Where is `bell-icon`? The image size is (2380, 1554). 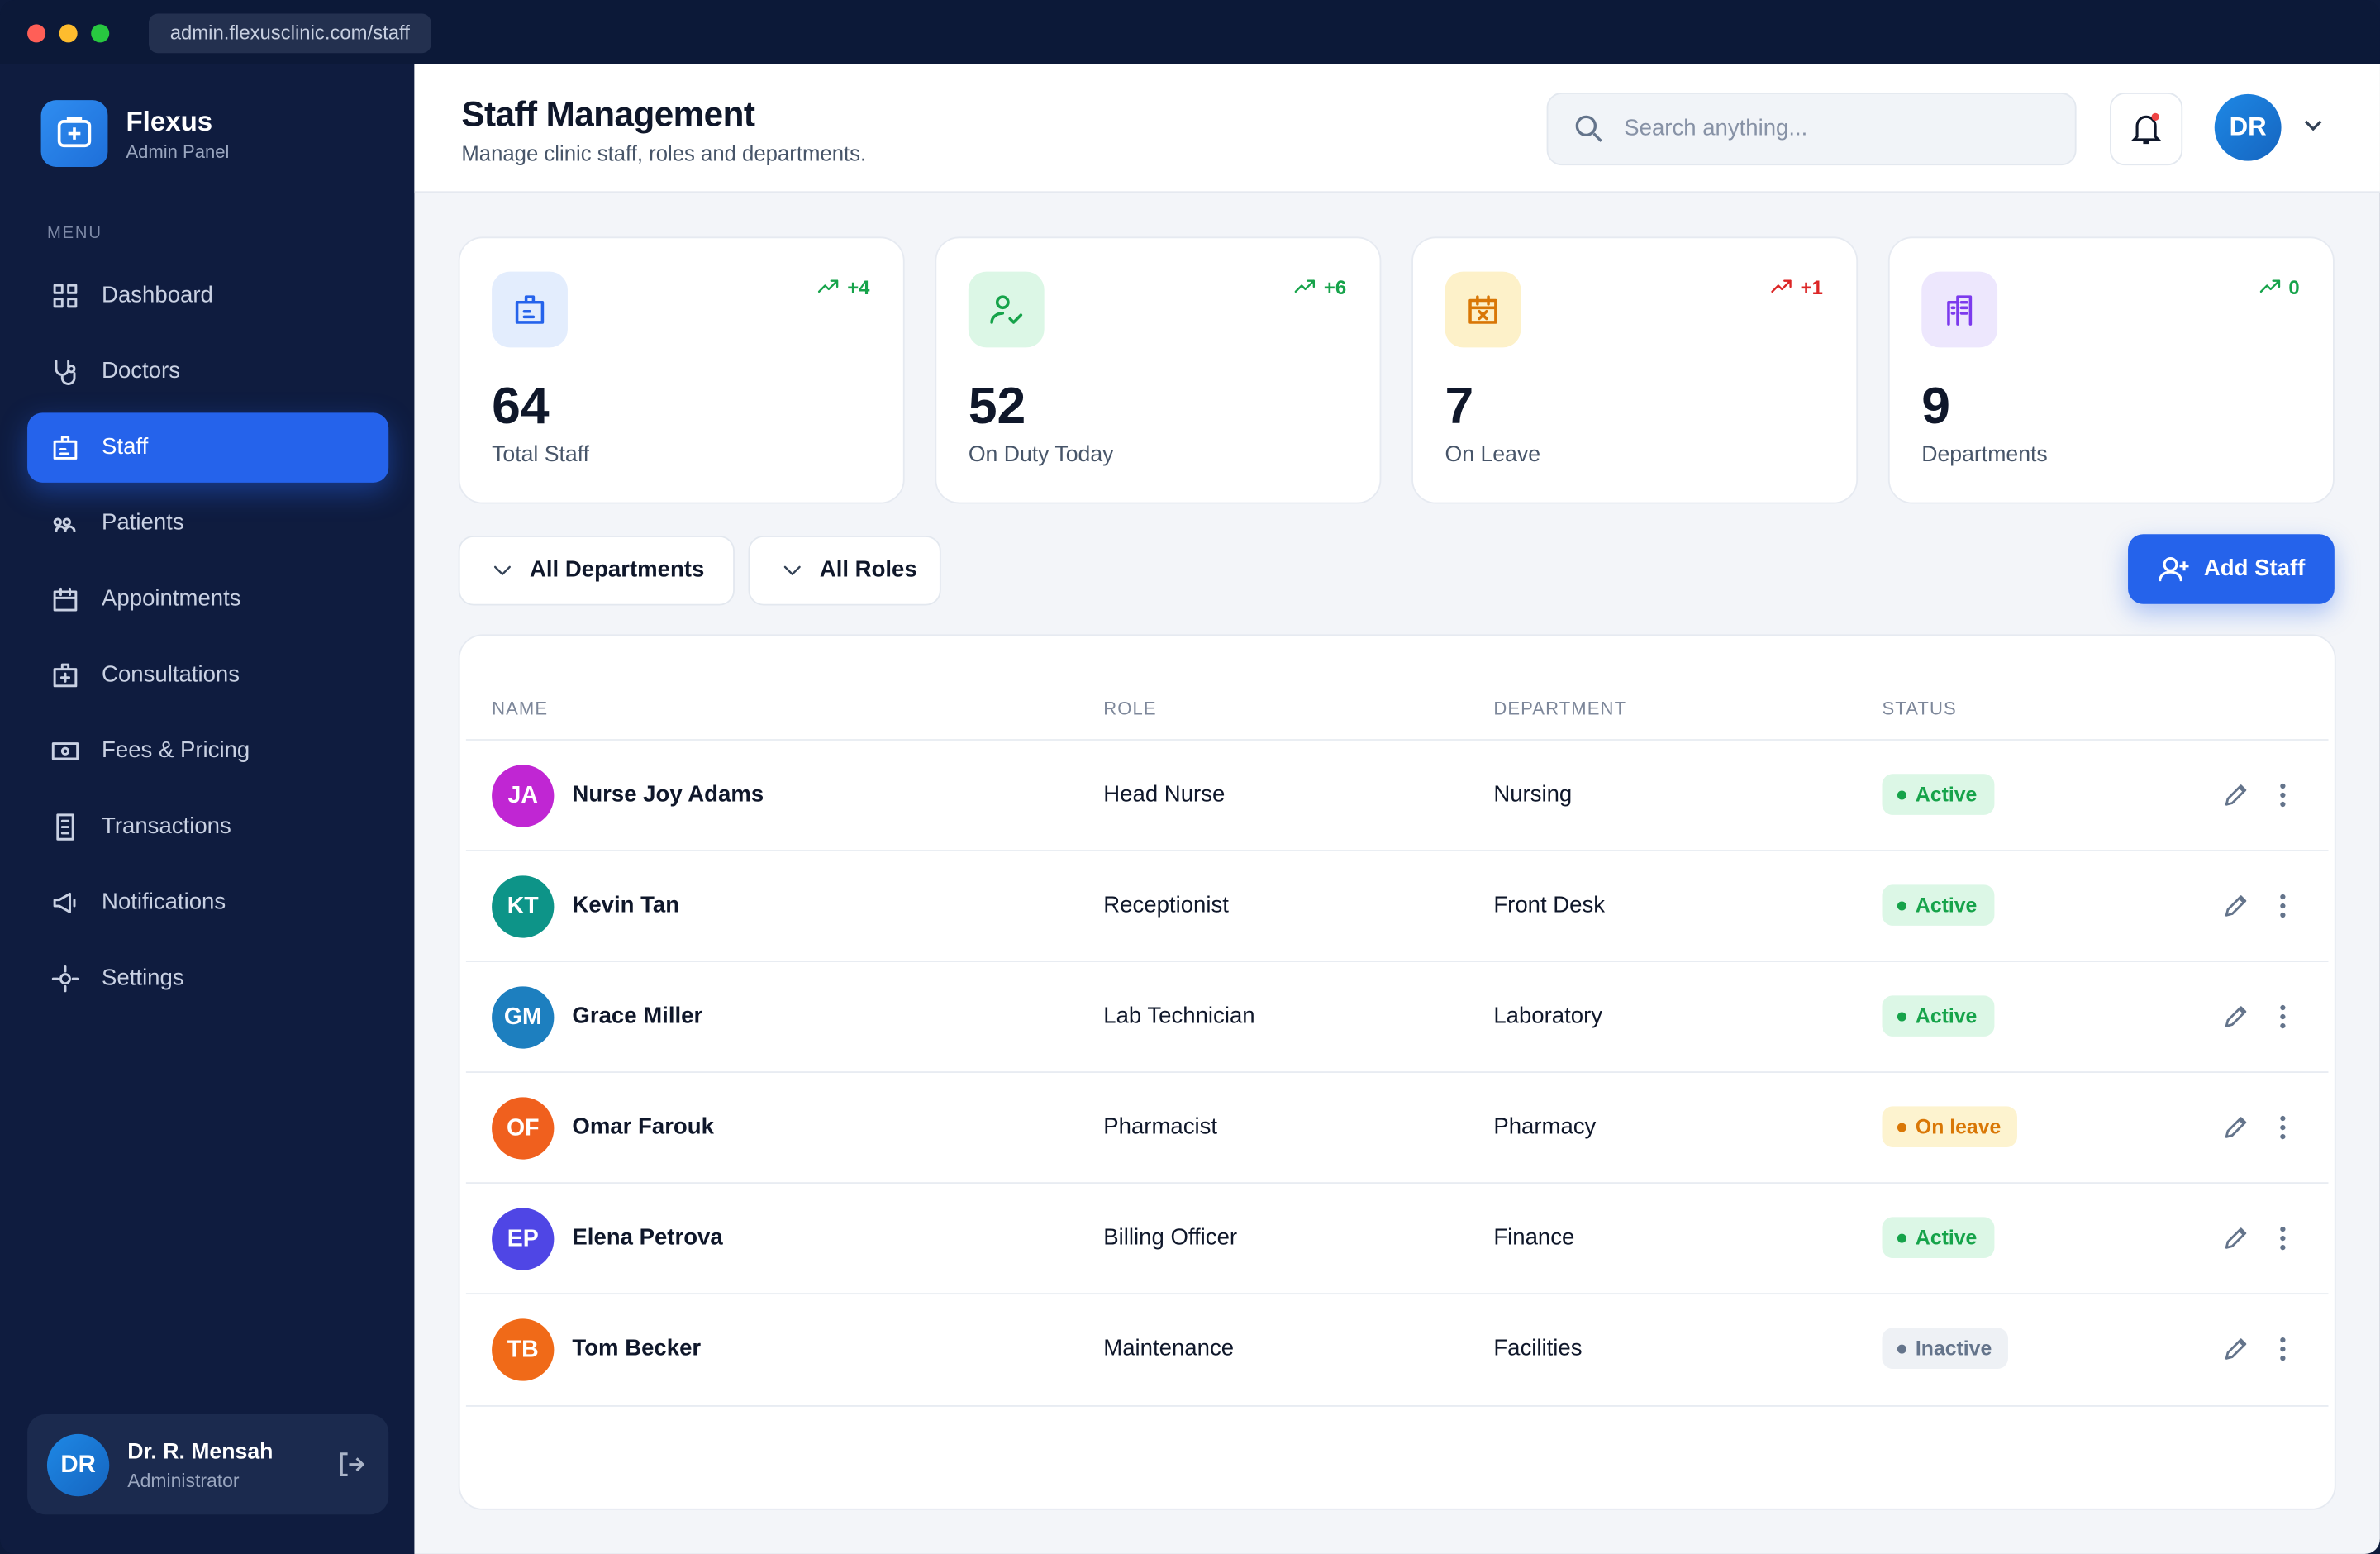
bell-icon is located at coordinates (2146, 128).